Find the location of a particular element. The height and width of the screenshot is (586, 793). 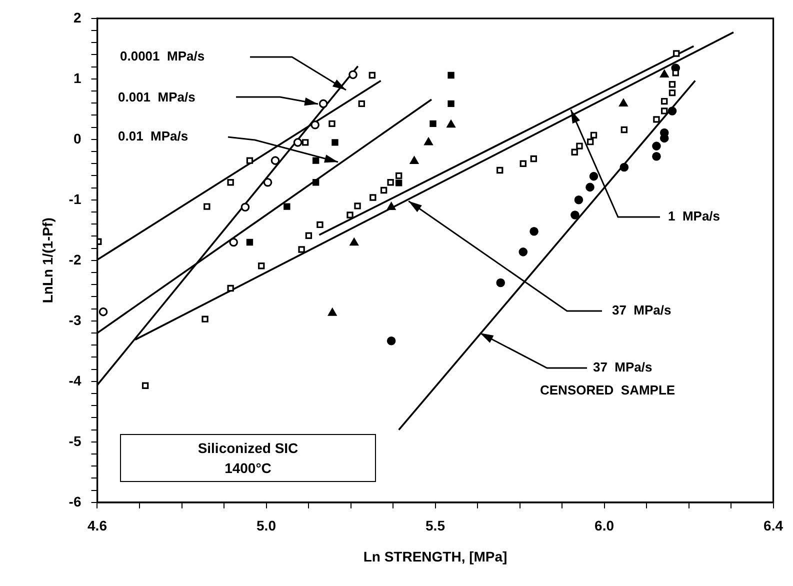

annotation: 1 MPa/s is located at coordinates (694, 216).